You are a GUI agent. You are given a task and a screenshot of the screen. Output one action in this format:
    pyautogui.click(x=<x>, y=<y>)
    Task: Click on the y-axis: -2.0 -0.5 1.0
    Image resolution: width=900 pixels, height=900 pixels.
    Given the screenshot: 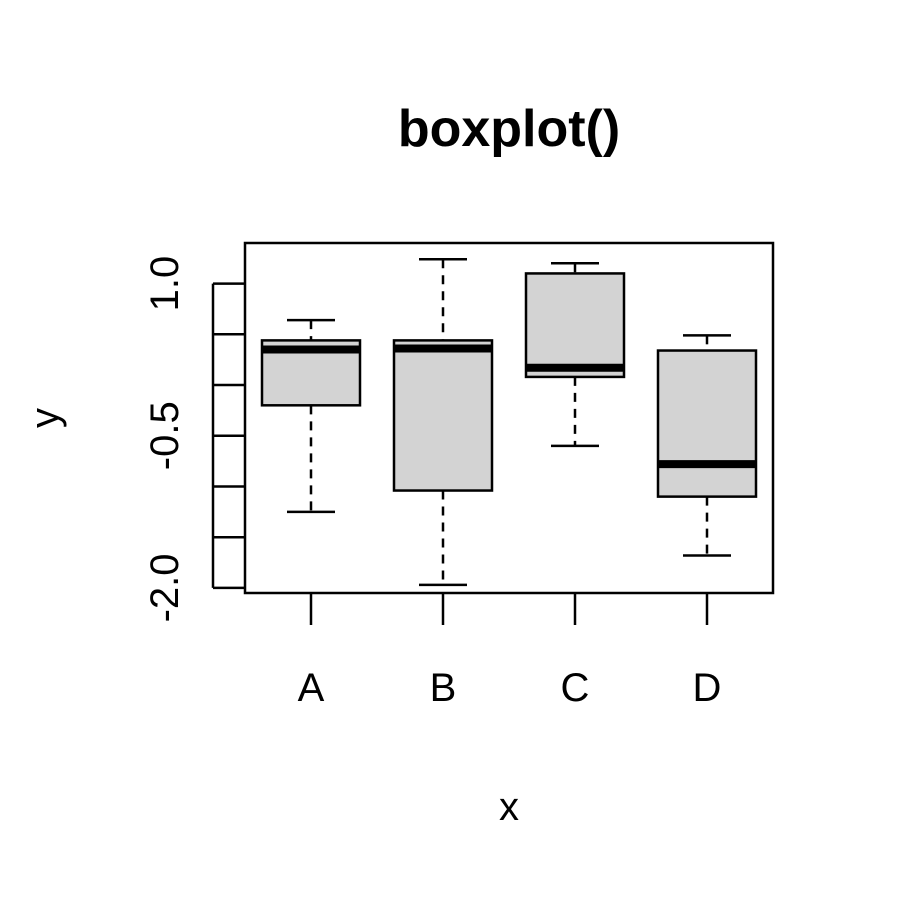 What is the action you would take?
    pyautogui.click(x=194, y=439)
    